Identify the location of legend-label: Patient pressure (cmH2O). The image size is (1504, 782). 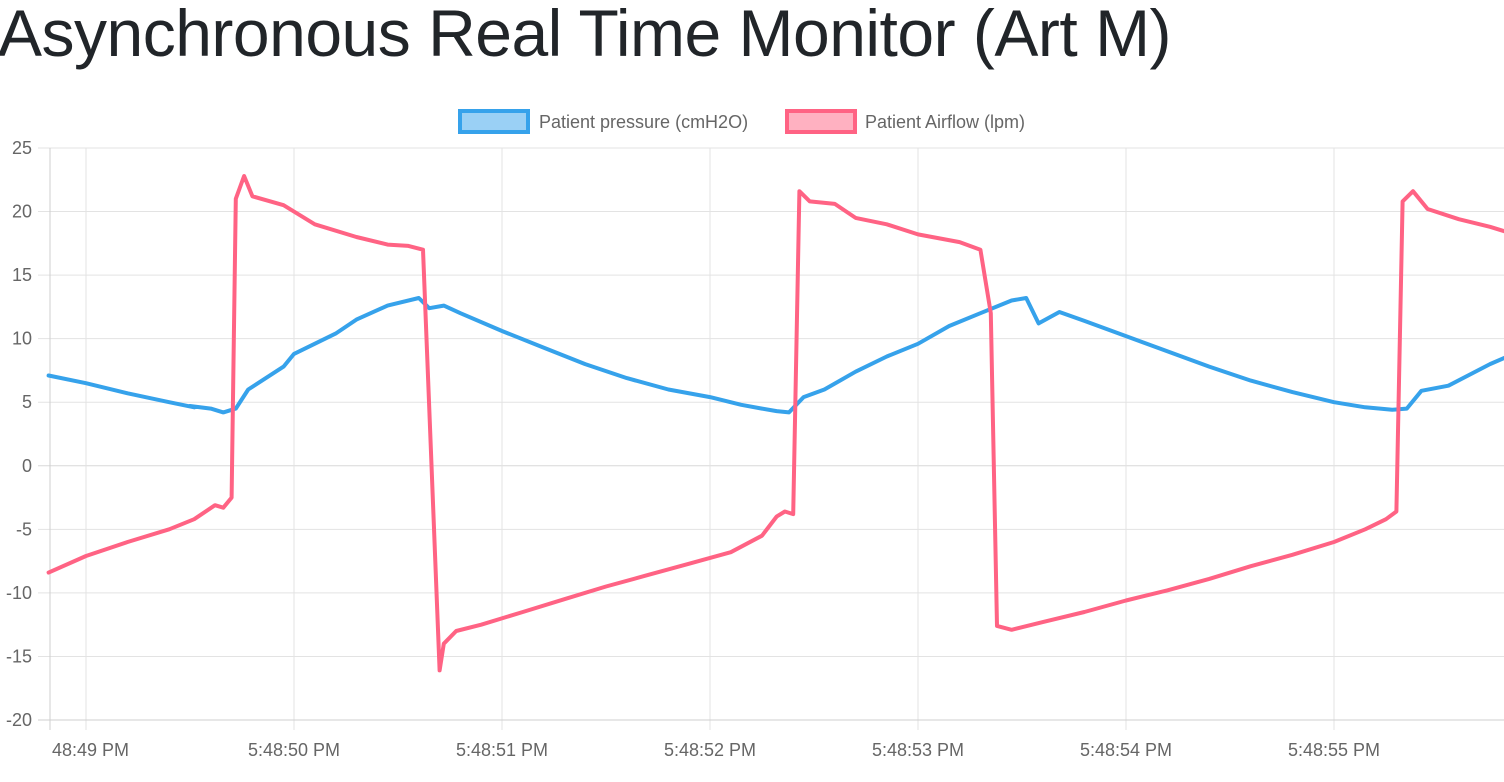
(643, 122).